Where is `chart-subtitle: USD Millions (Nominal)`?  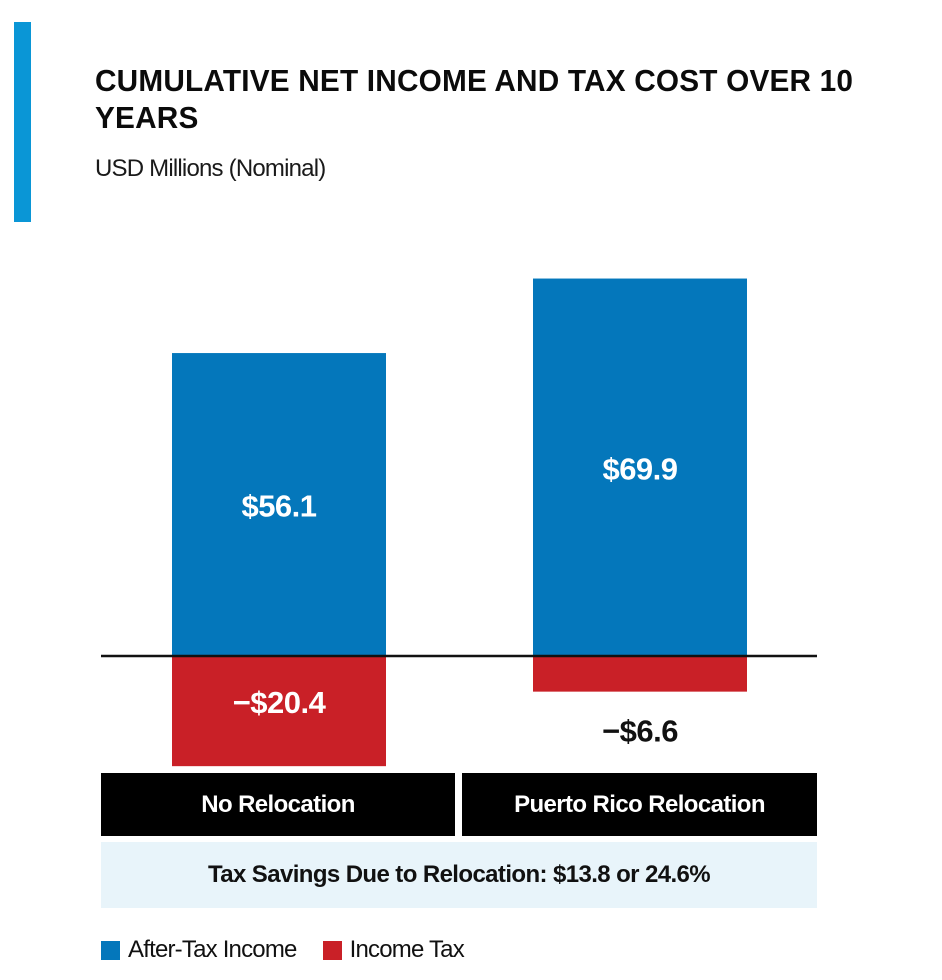 chart-subtitle: USD Millions (Nominal) is located at coordinates (210, 168).